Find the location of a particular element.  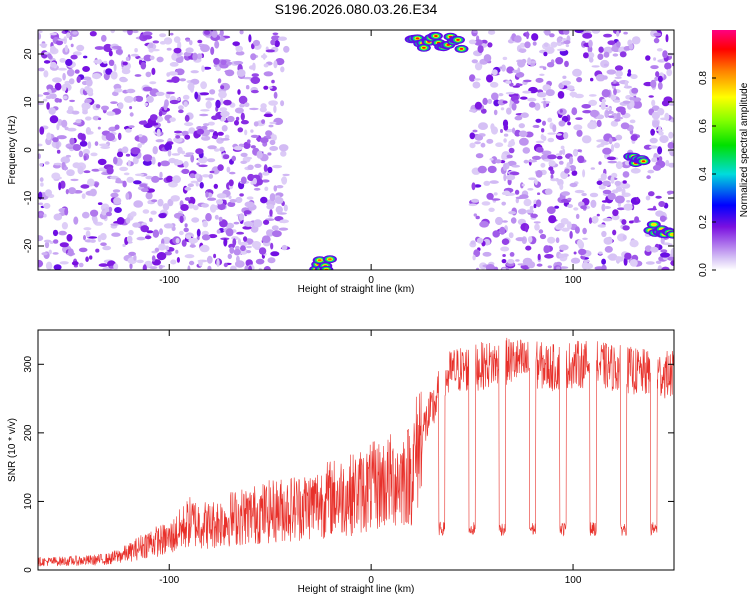

colorbar-label: Normalized spectral amplitude is located at coordinates (744, 149).